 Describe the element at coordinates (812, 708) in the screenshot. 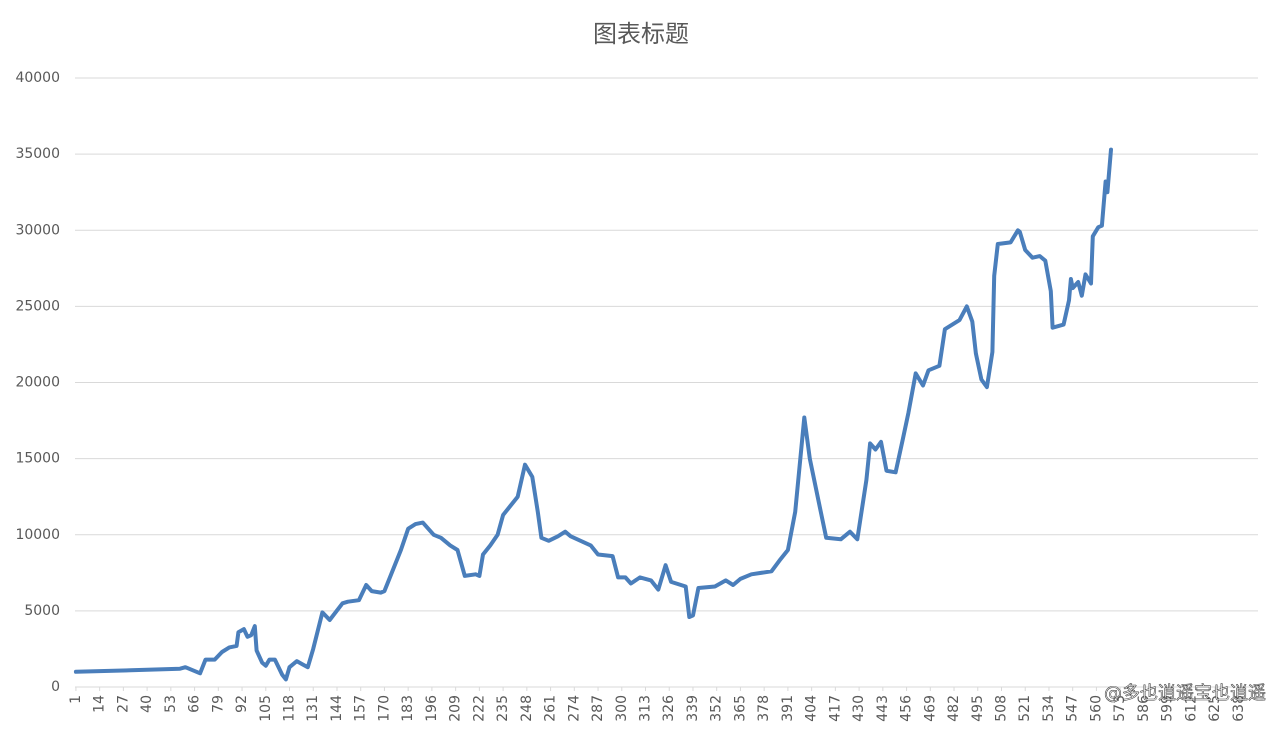

I see `x-tick-label: 404` at that location.